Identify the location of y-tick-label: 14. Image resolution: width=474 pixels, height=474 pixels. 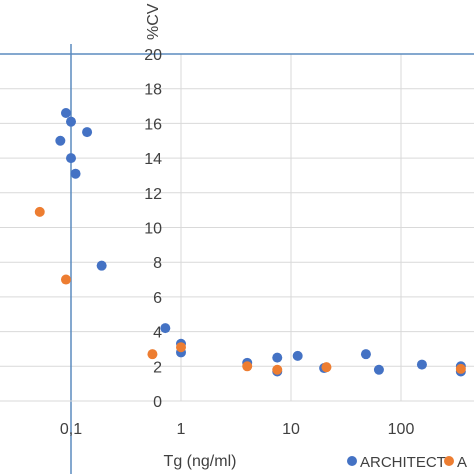
(153, 159).